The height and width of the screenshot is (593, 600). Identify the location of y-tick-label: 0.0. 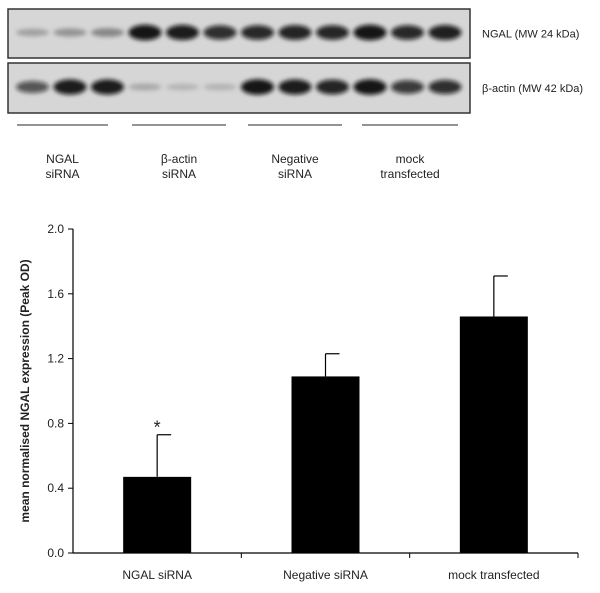
(55, 553).